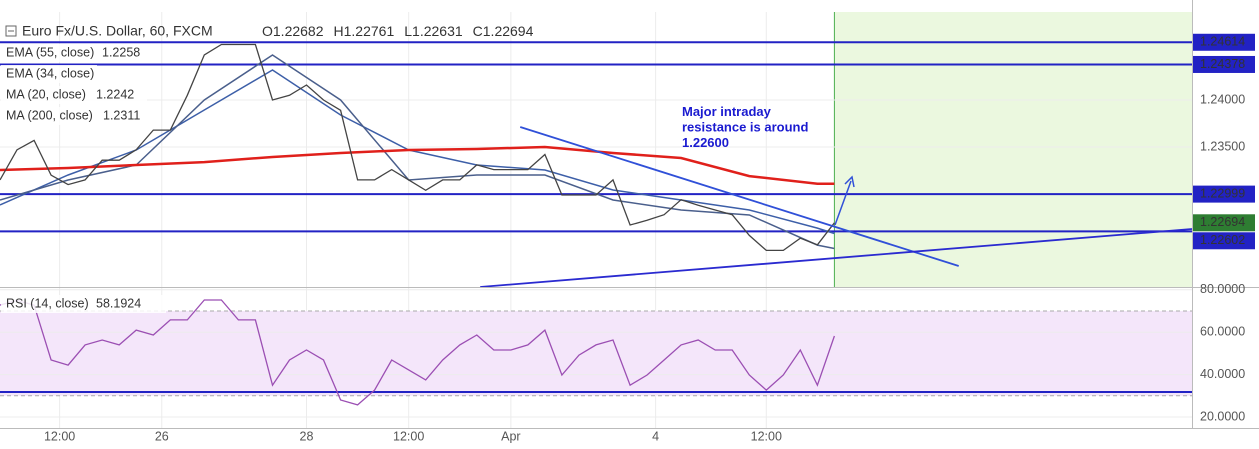 This screenshot has height=449, width=1259. Describe the element at coordinates (843, 203) in the screenshot. I see `arrow` at that location.